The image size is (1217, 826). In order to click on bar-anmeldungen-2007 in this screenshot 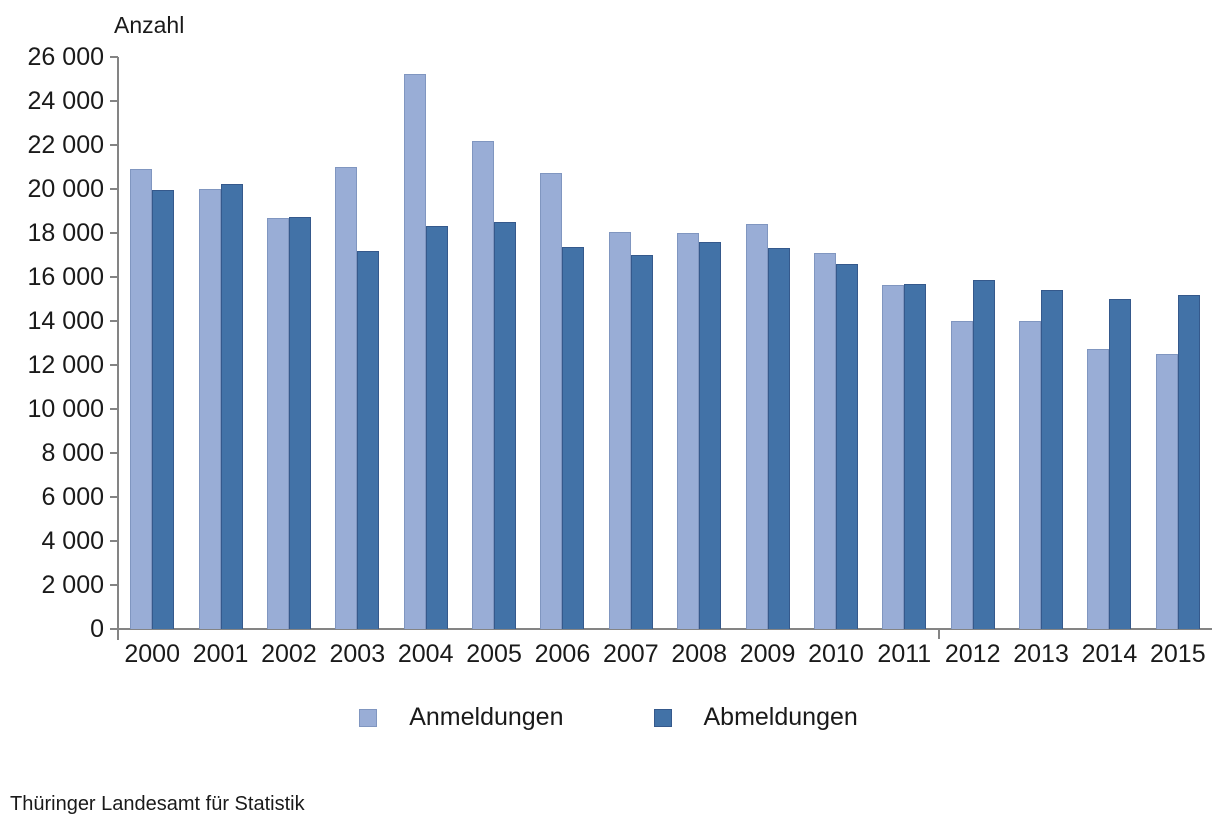, I will do `click(619, 430)`.